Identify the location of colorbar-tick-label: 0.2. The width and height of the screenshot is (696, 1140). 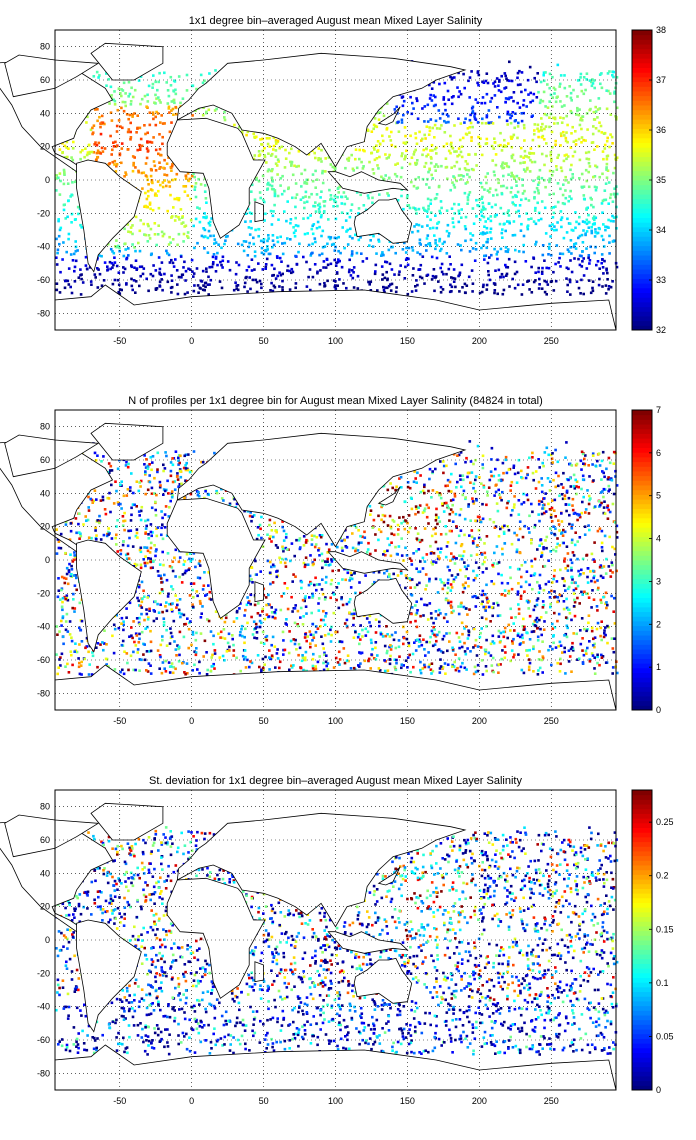
(662, 876).